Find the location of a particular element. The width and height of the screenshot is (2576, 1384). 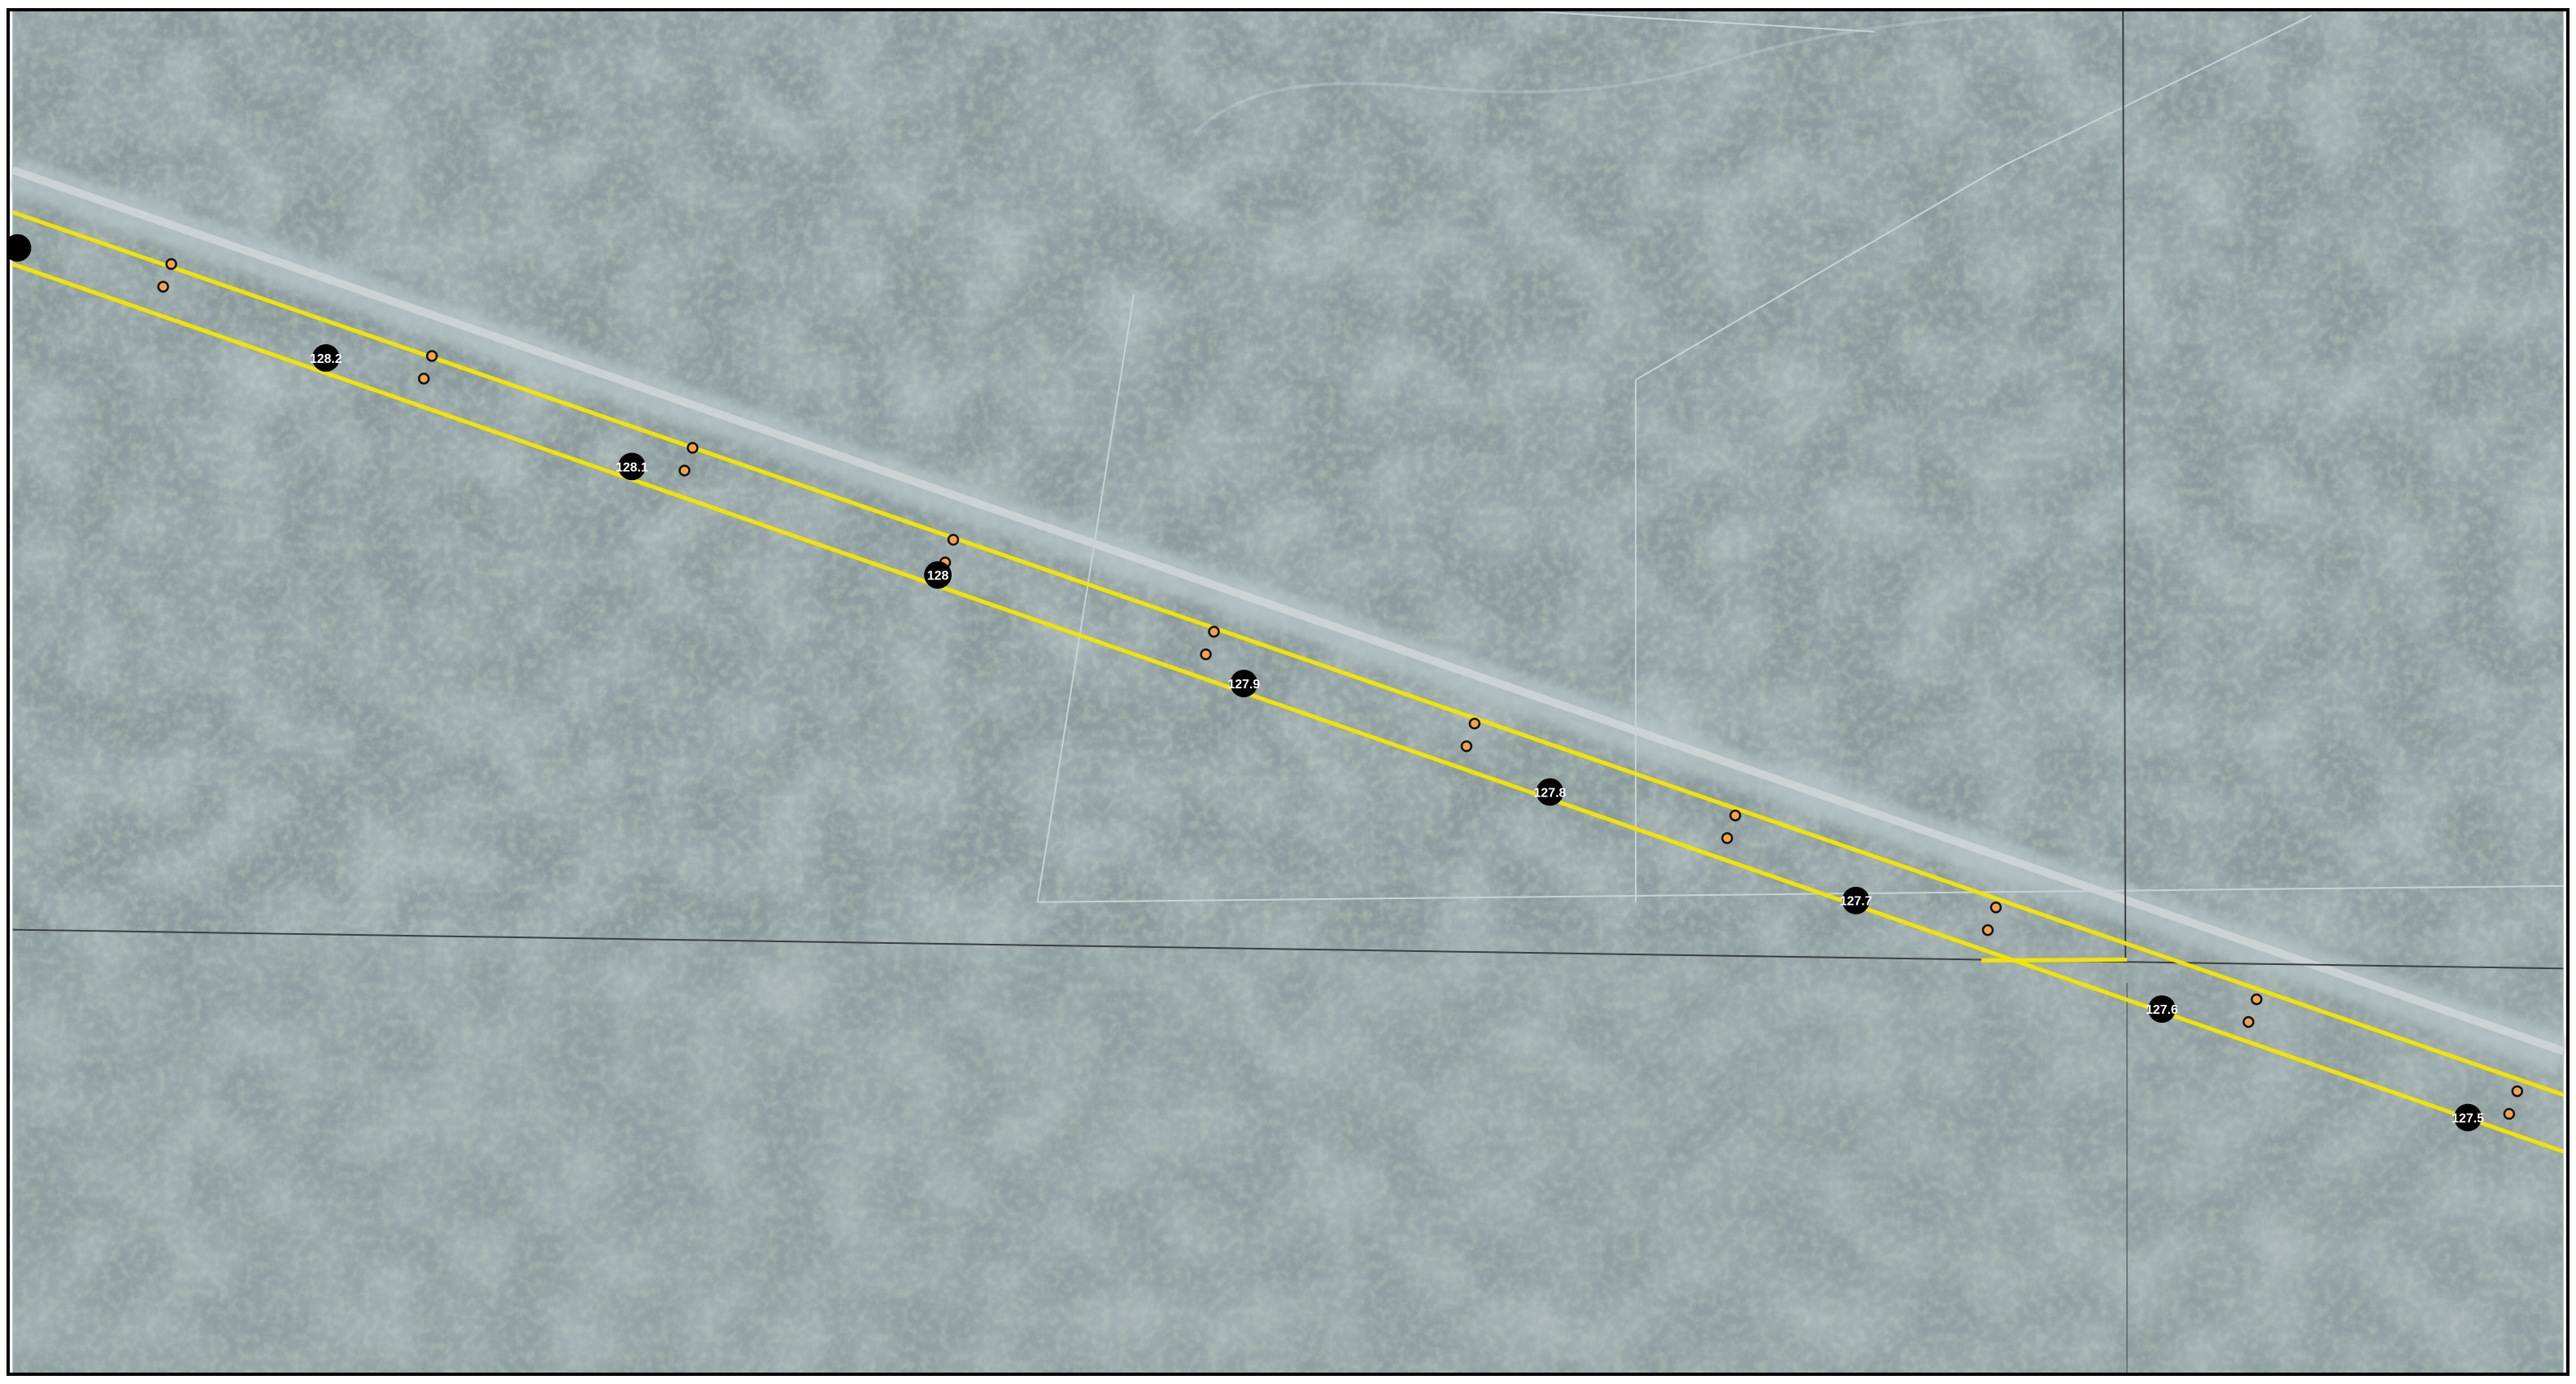

milepost-label: 127.9 is located at coordinates (1243, 685).